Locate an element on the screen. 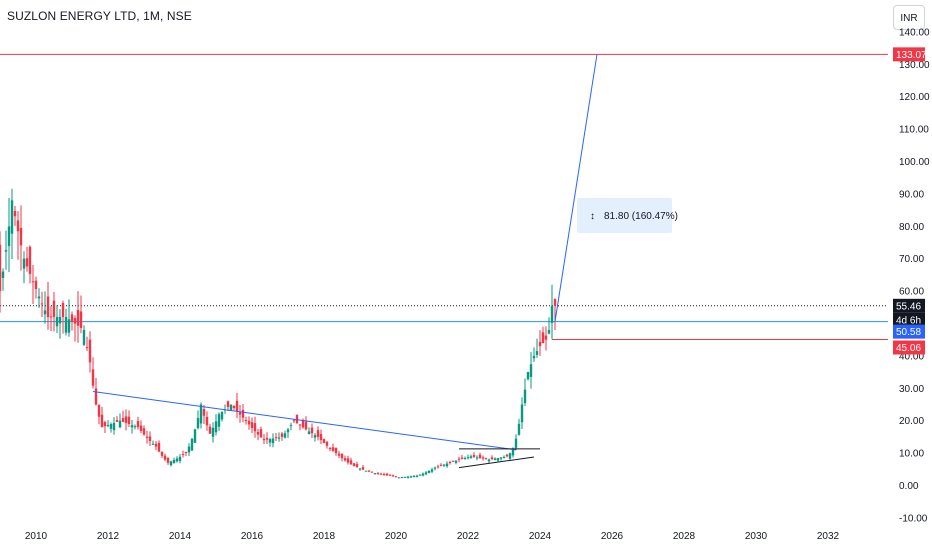 This screenshot has width=932, height=550. y-tick-label: 10.00 is located at coordinates (911, 454).